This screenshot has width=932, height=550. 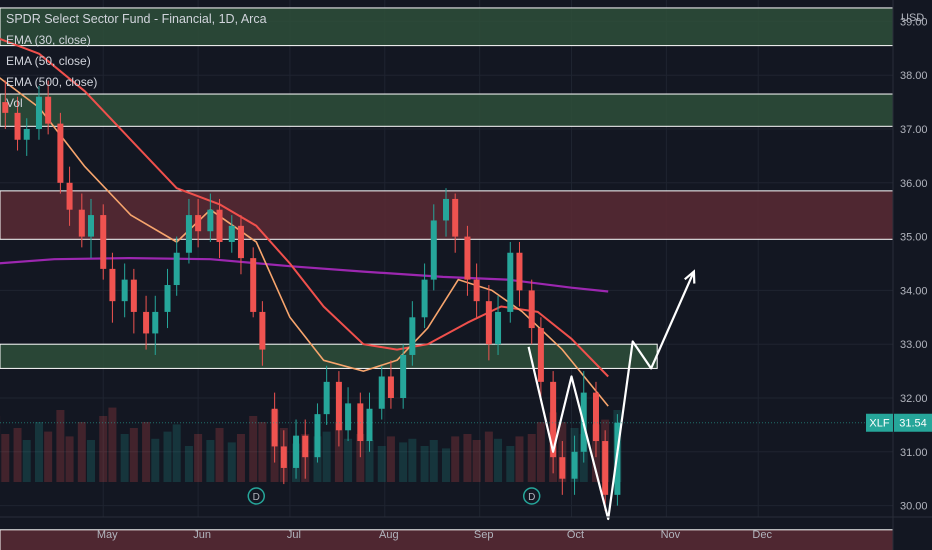 What do you see at coordinates (879, 424) in the screenshot?
I see `ticker-label: XLF` at bounding box center [879, 424].